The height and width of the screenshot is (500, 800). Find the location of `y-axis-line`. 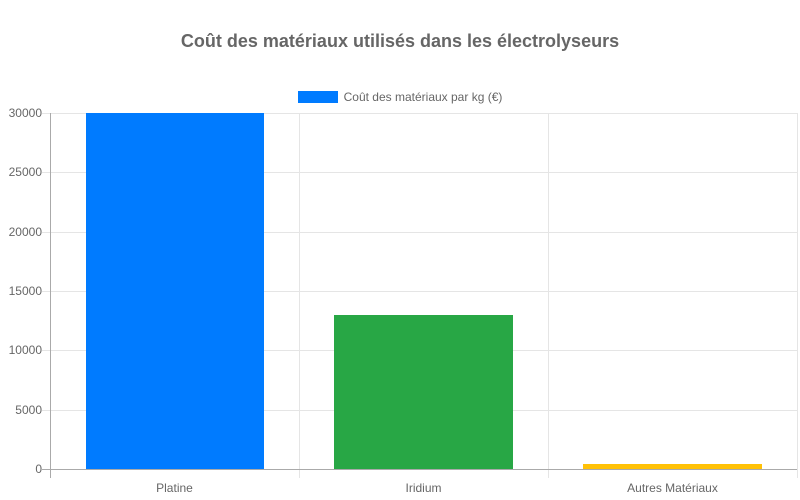

y-axis-line is located at coordinates (50, 295).